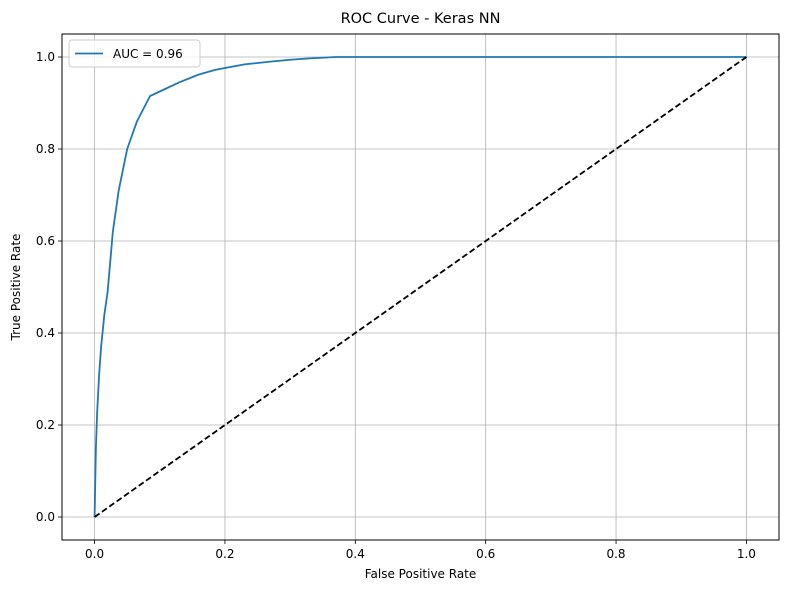  Describe the element at coordinates (16, 288) in the screenshot. I see `y-axis-label: True Positive Rate` at that location.